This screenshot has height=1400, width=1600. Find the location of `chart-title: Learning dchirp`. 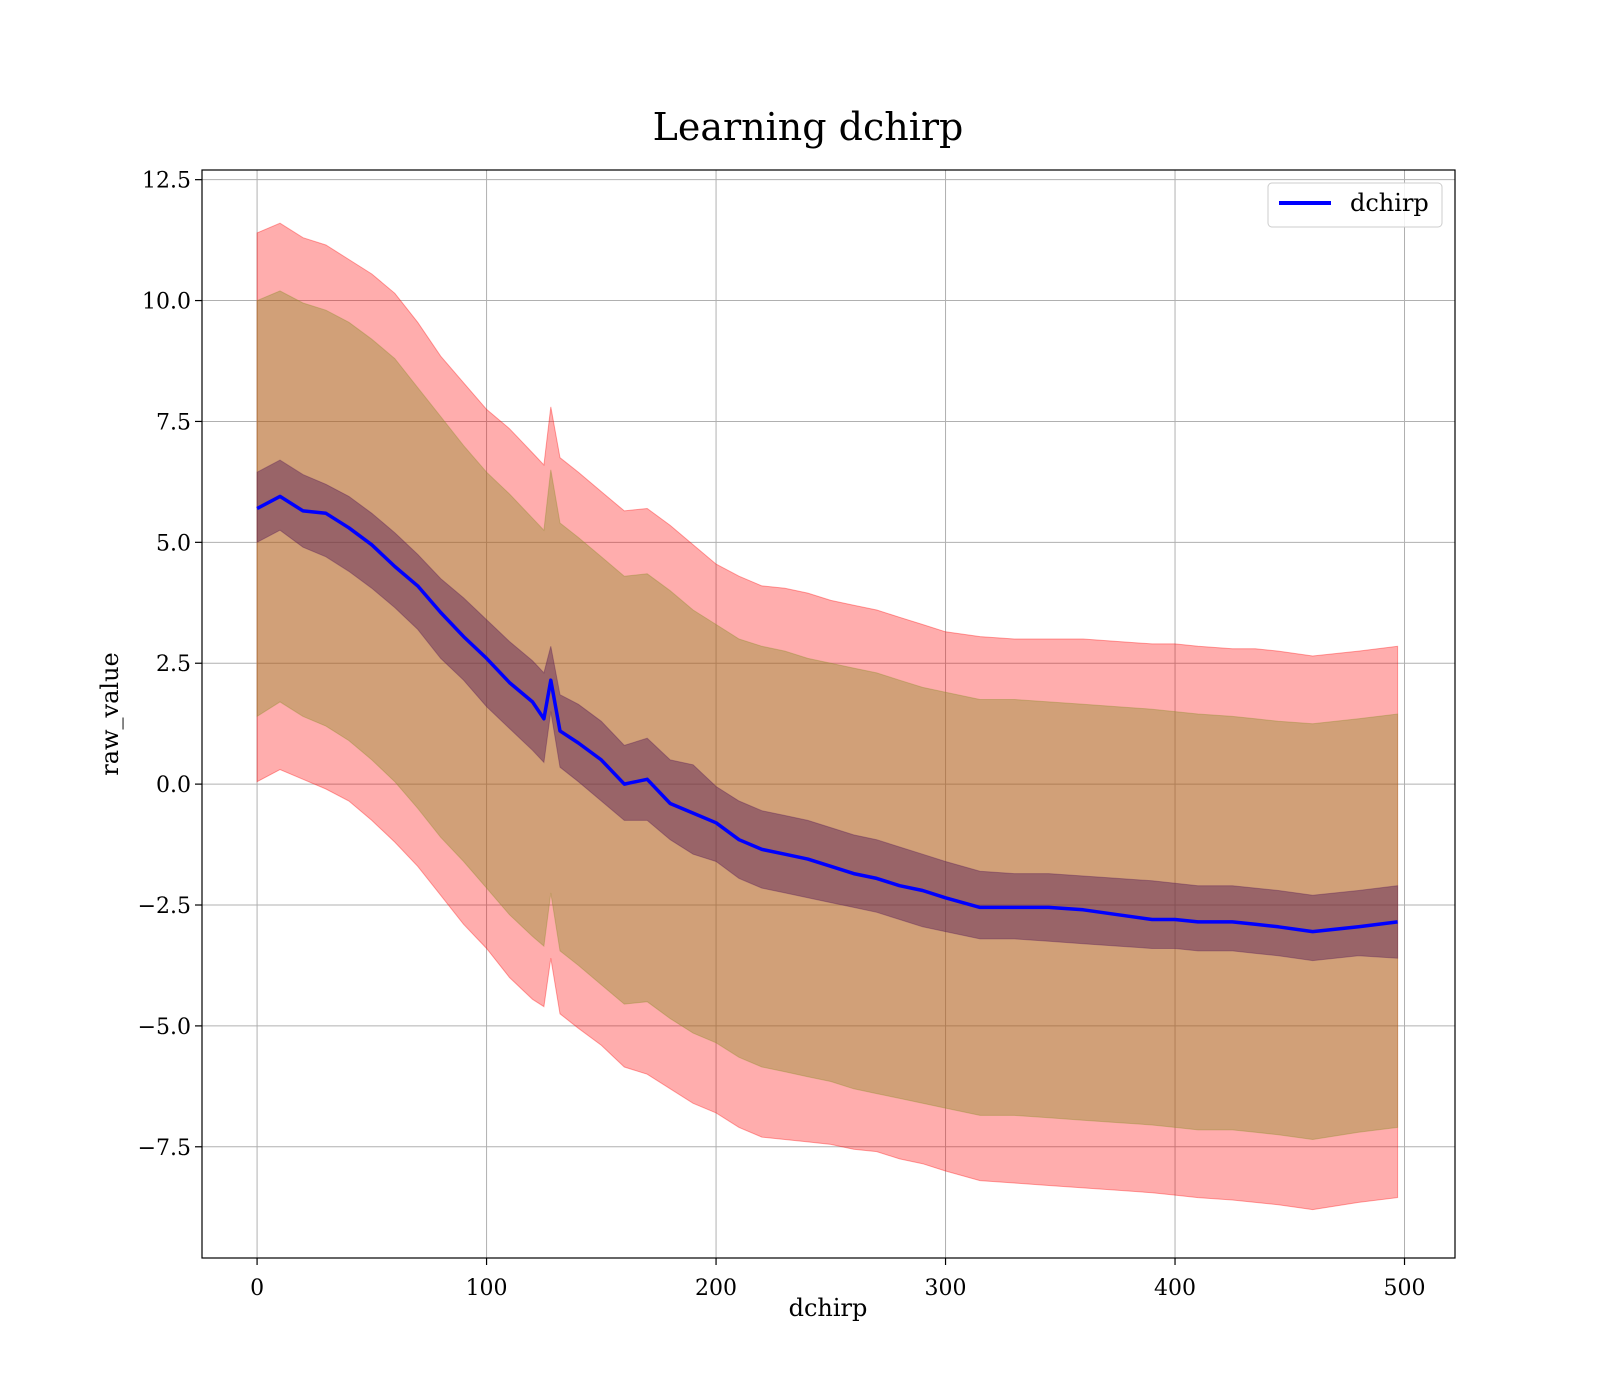

chart-title: Learning dchirp is located at coordinates (808, 127).